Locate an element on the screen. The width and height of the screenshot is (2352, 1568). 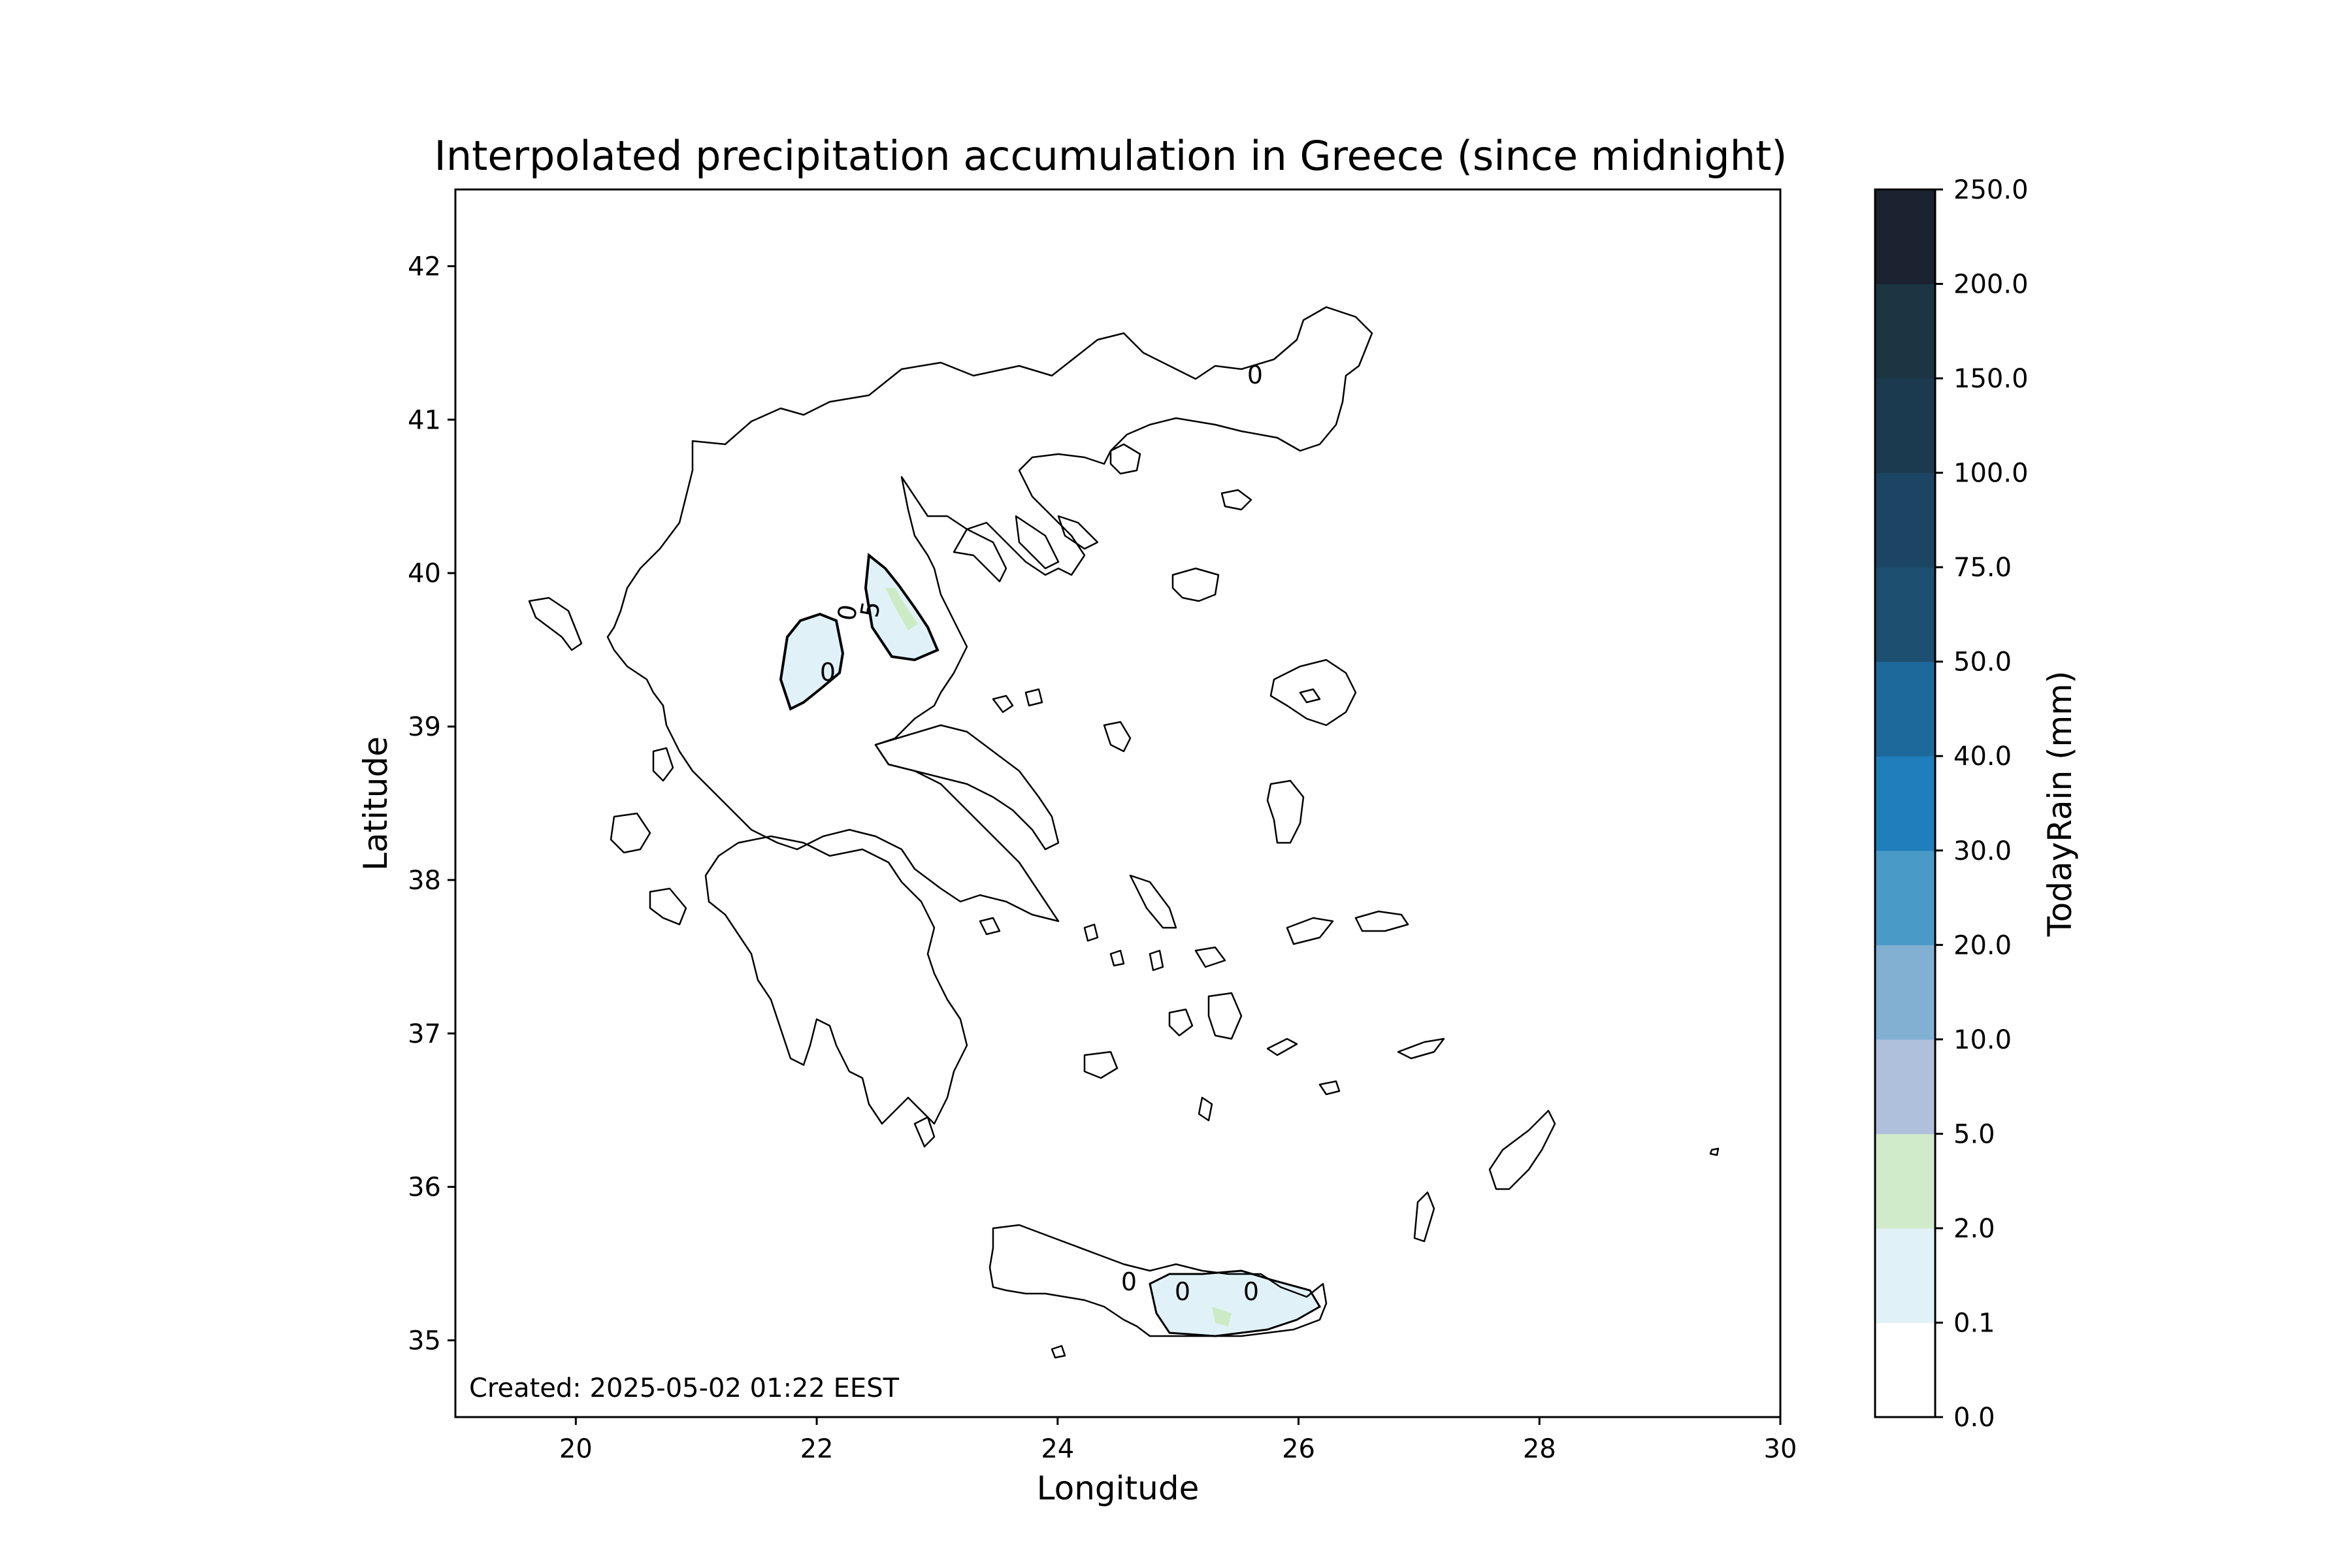
x-tick-label: 22 is located at coordinates (817, 1449).